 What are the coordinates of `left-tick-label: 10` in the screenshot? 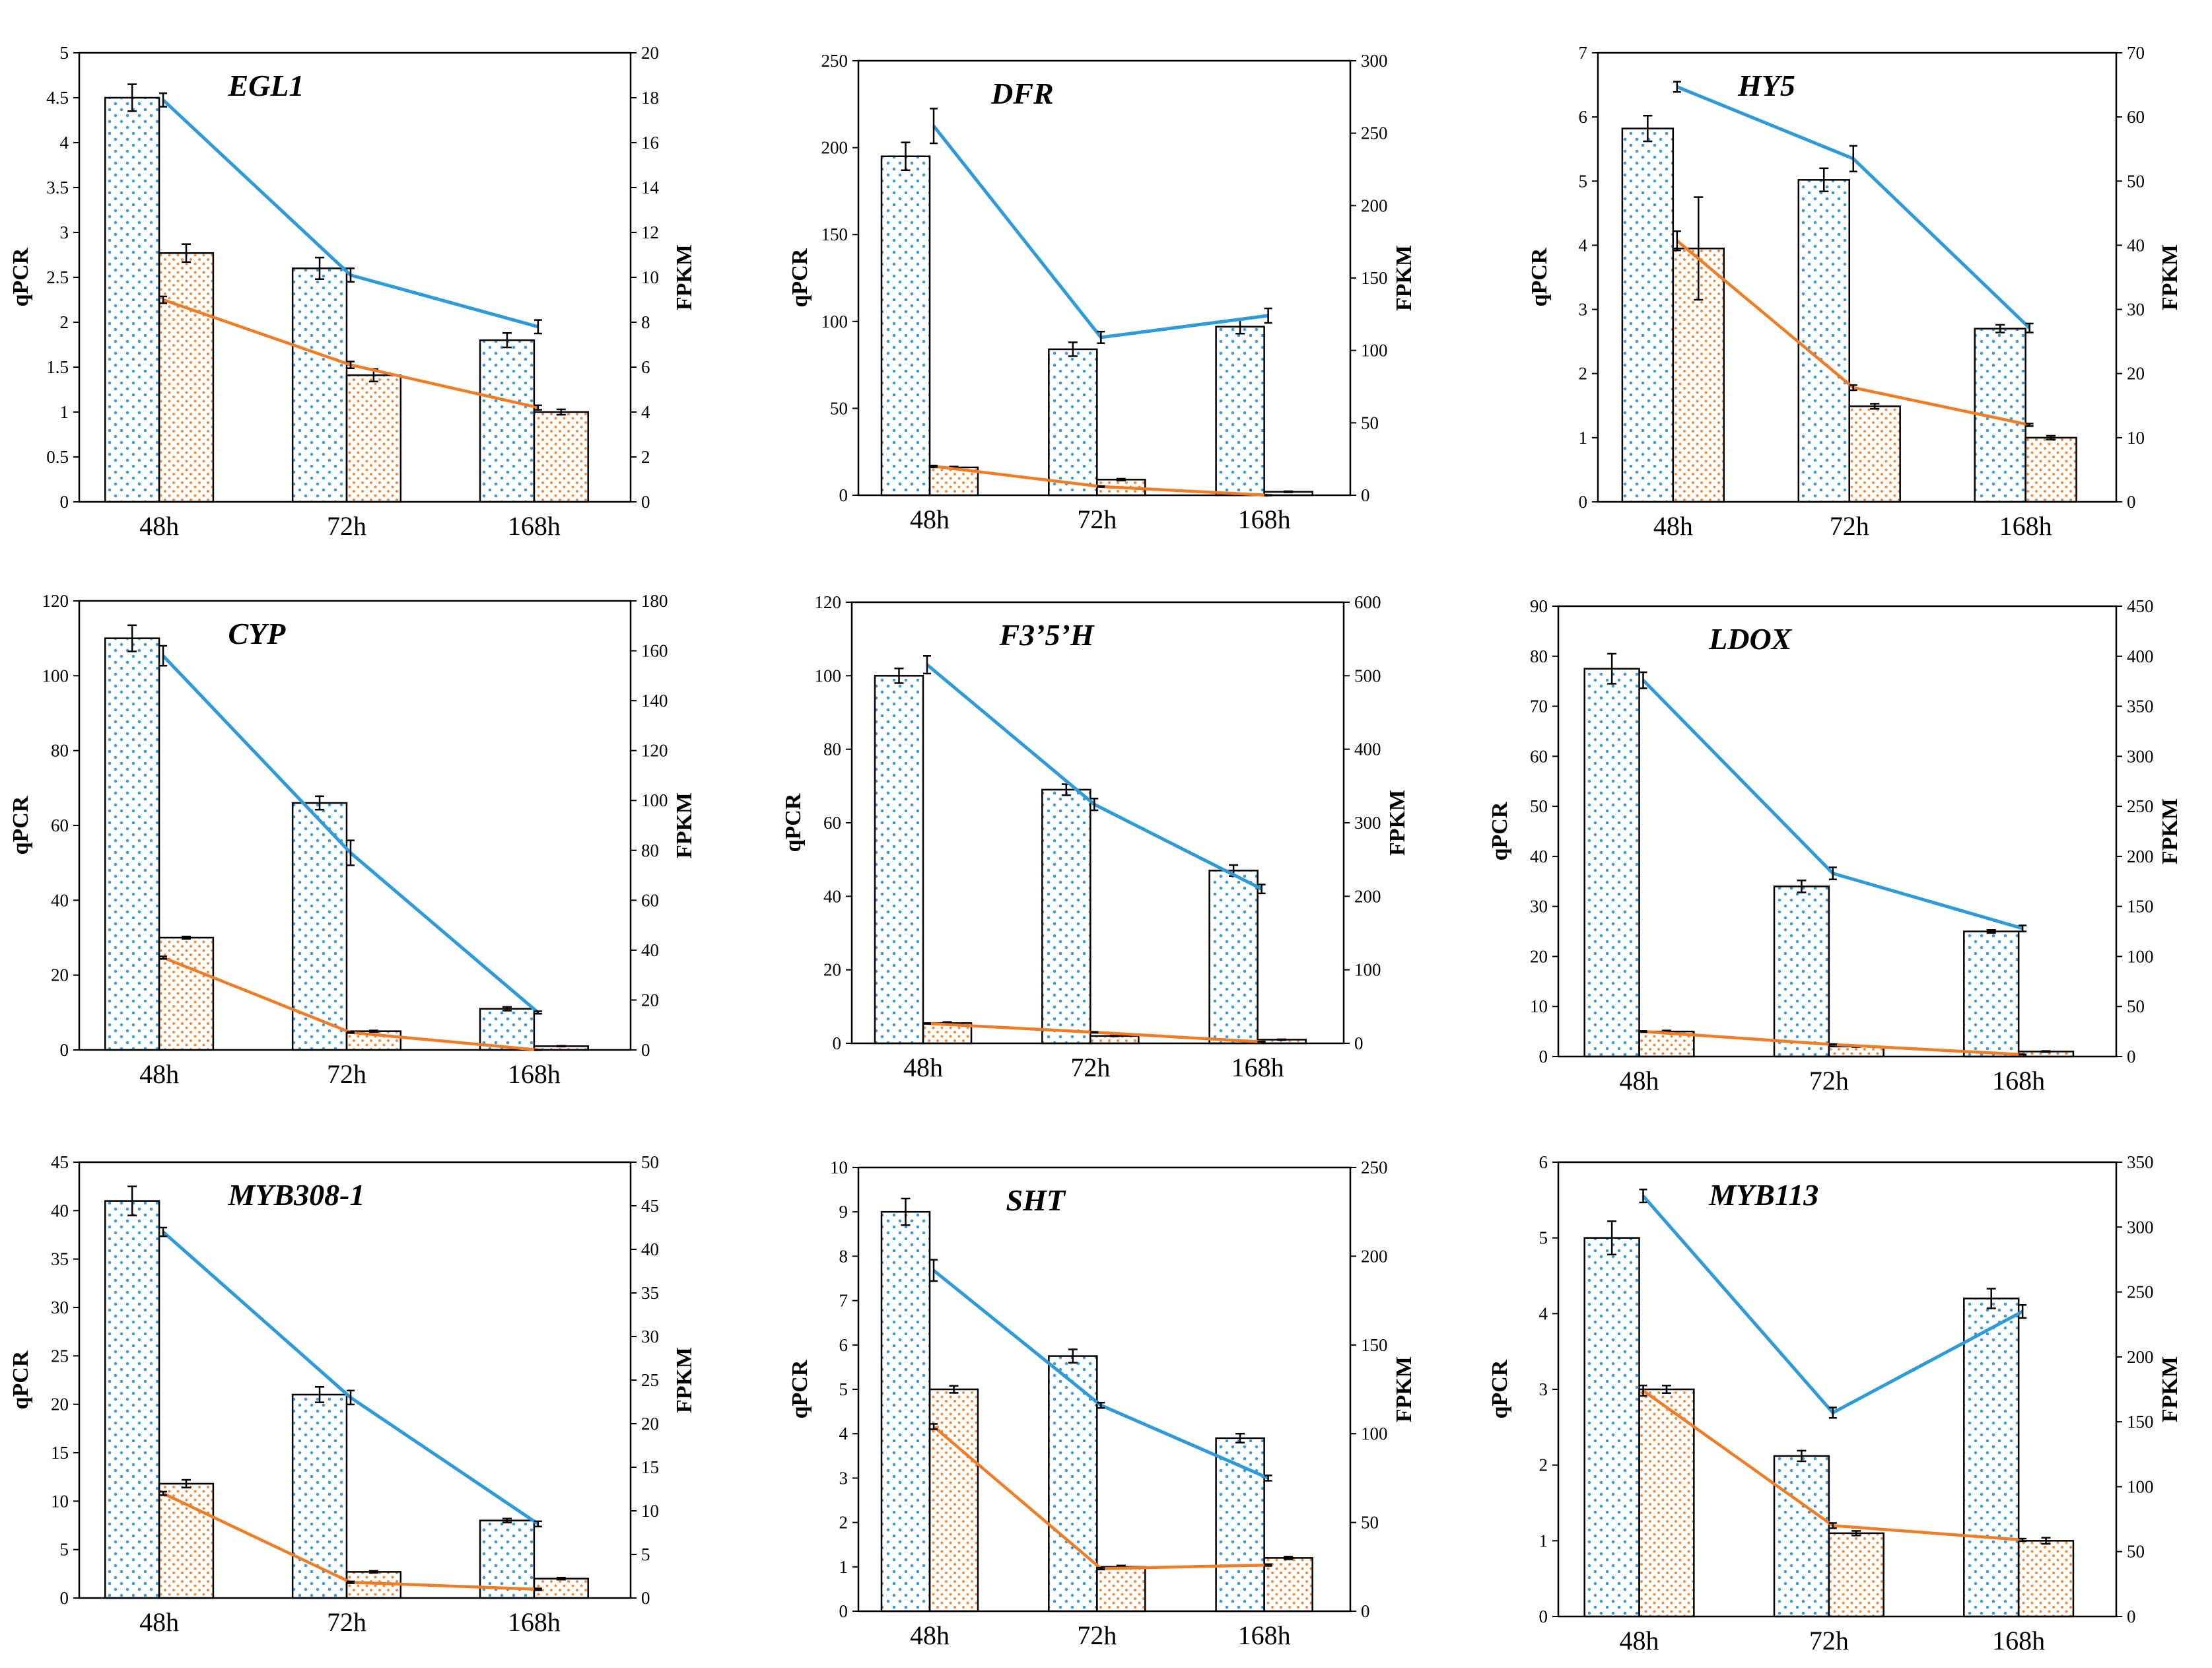 It's located at (1539, 1006).